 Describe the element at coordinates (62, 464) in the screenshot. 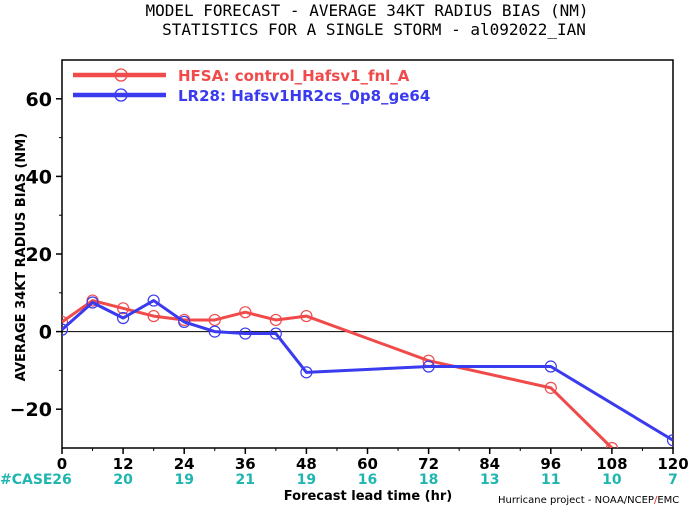

I see `x-tick-label: 0` at that location.